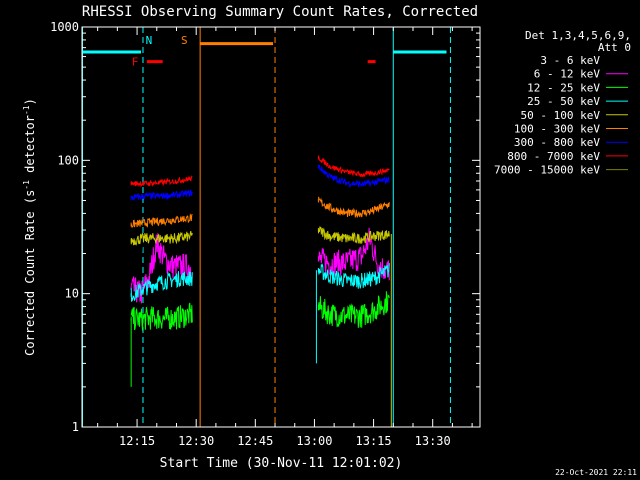 The height and width of the screenshot is (480, 640). Describe the element at coordinates (281, 463) in the screenshot. I see `x-axis-label: Start Time (30-Nov-11 12:01:02)` at that location.